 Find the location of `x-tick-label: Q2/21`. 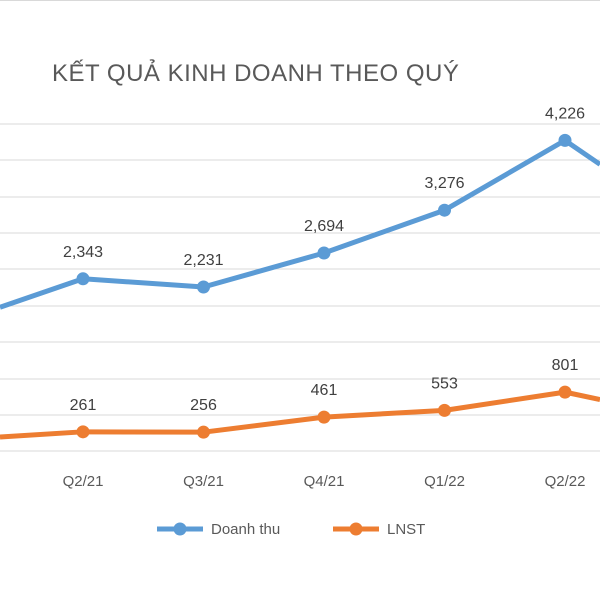

x-tick-label: Q2/21 is located at coordinates (83, 481).